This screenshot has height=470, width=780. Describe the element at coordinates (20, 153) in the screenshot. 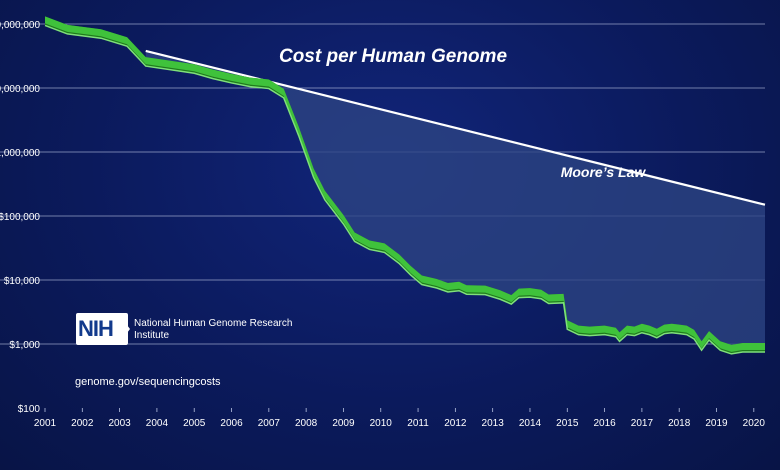

I see `y-tick-label: $1,000,000` at that location.